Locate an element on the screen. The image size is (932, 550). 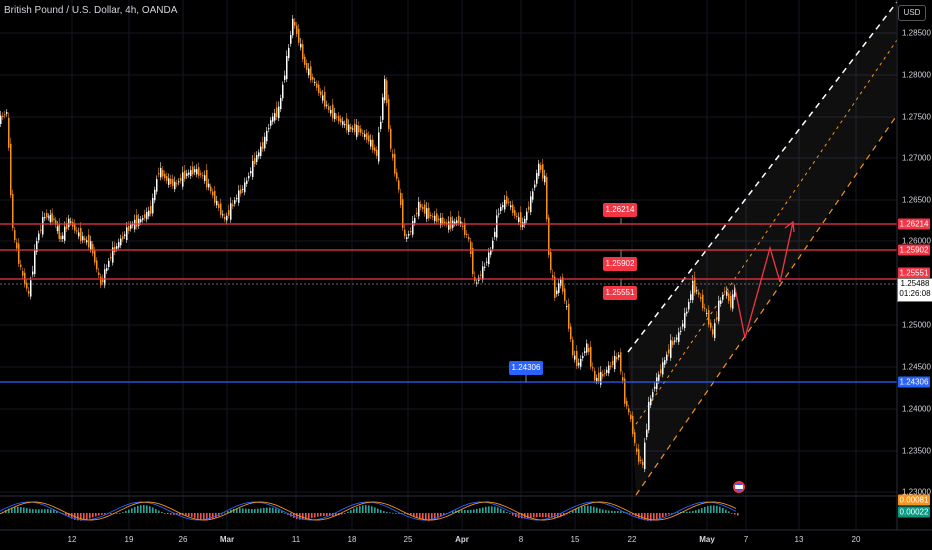
price-tick-label: 1.23500 is located at coordinates (916, 451).